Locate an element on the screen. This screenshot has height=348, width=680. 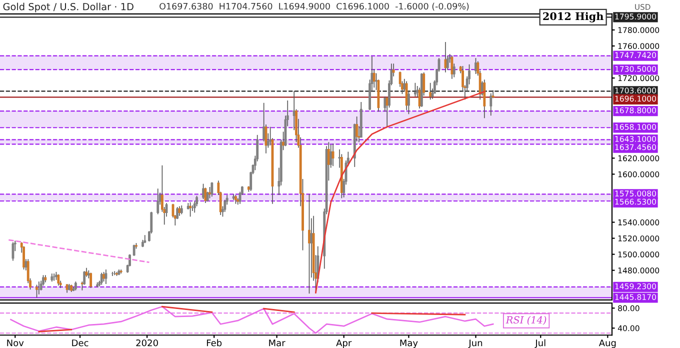
x-tick-label: Aug is located at coordinates (607, 344).